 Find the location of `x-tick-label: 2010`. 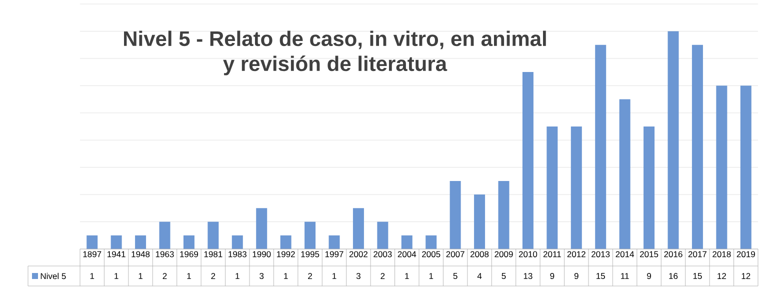

x-tick-label: 2010 is located at coordinates (528, 254).